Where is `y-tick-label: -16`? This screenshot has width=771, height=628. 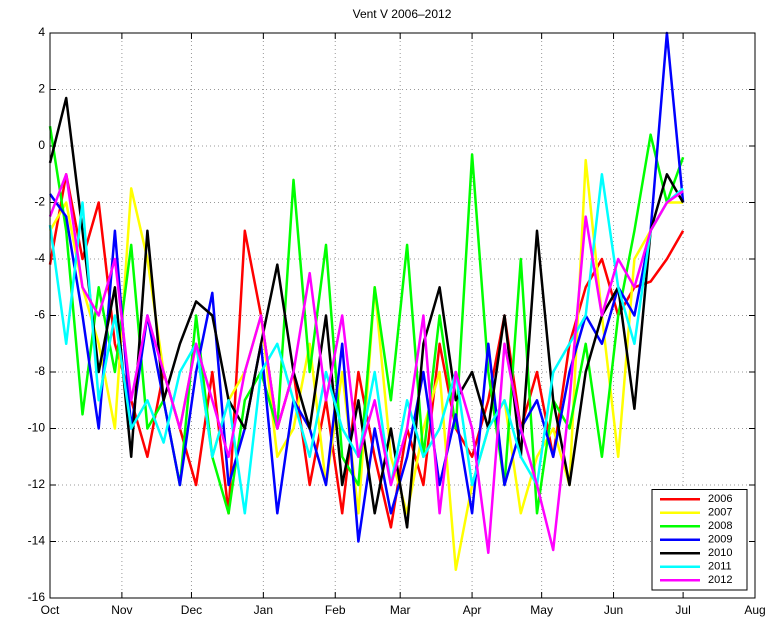
y-tick-label: -16 is located at coordinates (37, 597).